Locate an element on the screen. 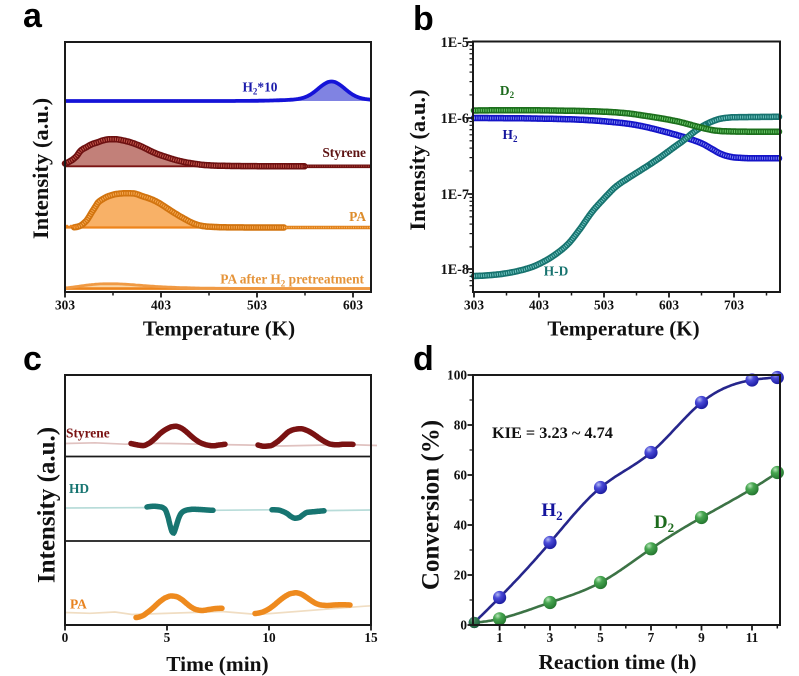  svg-text: c is located at coordinates (32, 359).